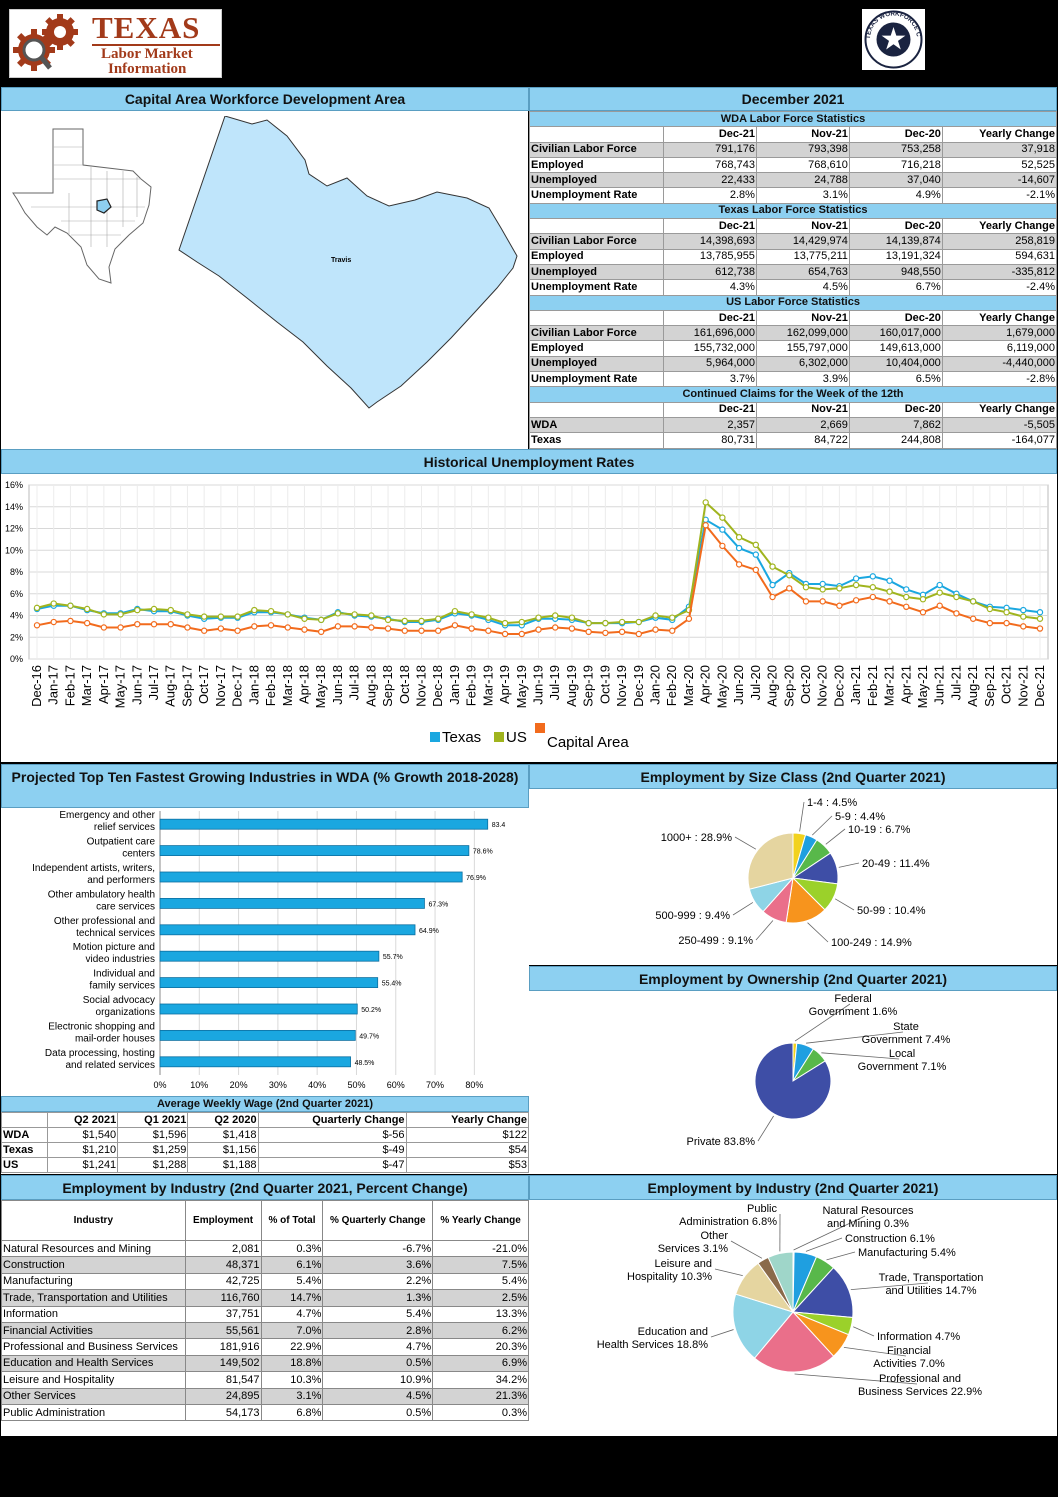 Image resolution: width=1058 pixels, height=1497 pixels. Describe the element at coordinates (999, 364) in the screenshot. I see `value-cell: -4,440,000` at that location.